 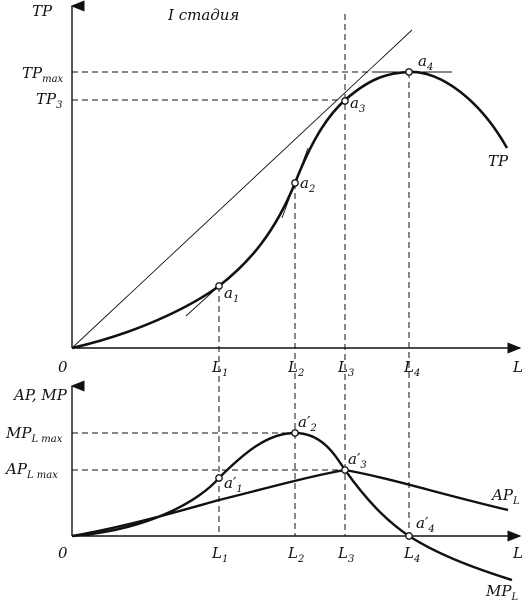 What do you see at coordinates (357, 460) in the screenshot?
I see `label-a3-prime: a′3` at bounding box center [357, 460].